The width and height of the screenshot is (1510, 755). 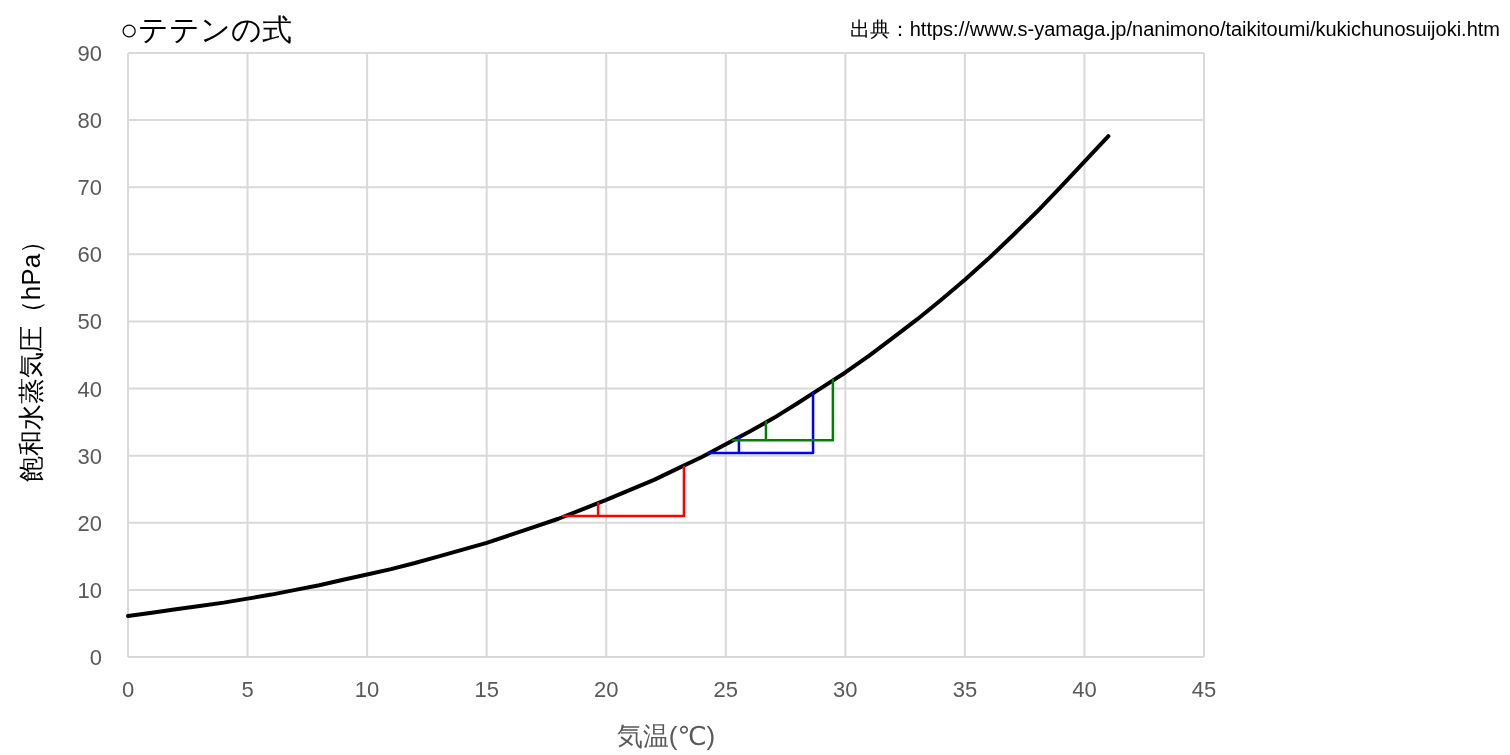 I want to click on x-tick-label: 30, so click(x=845, y=689).